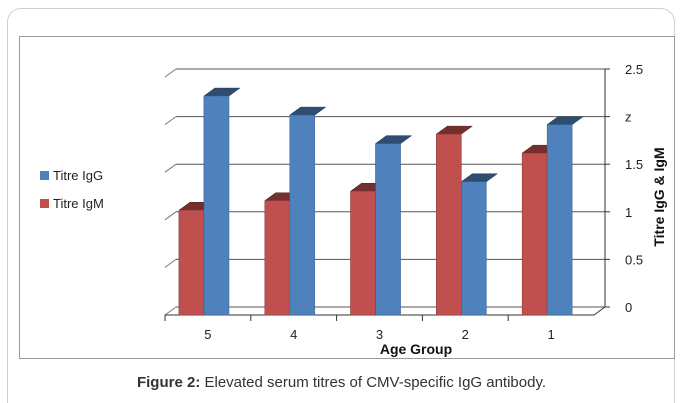  What do you see at coordinates (634, 69) in the screenshot?
I see `y-tick-label: 2.5` at bounding box center [634, 69].